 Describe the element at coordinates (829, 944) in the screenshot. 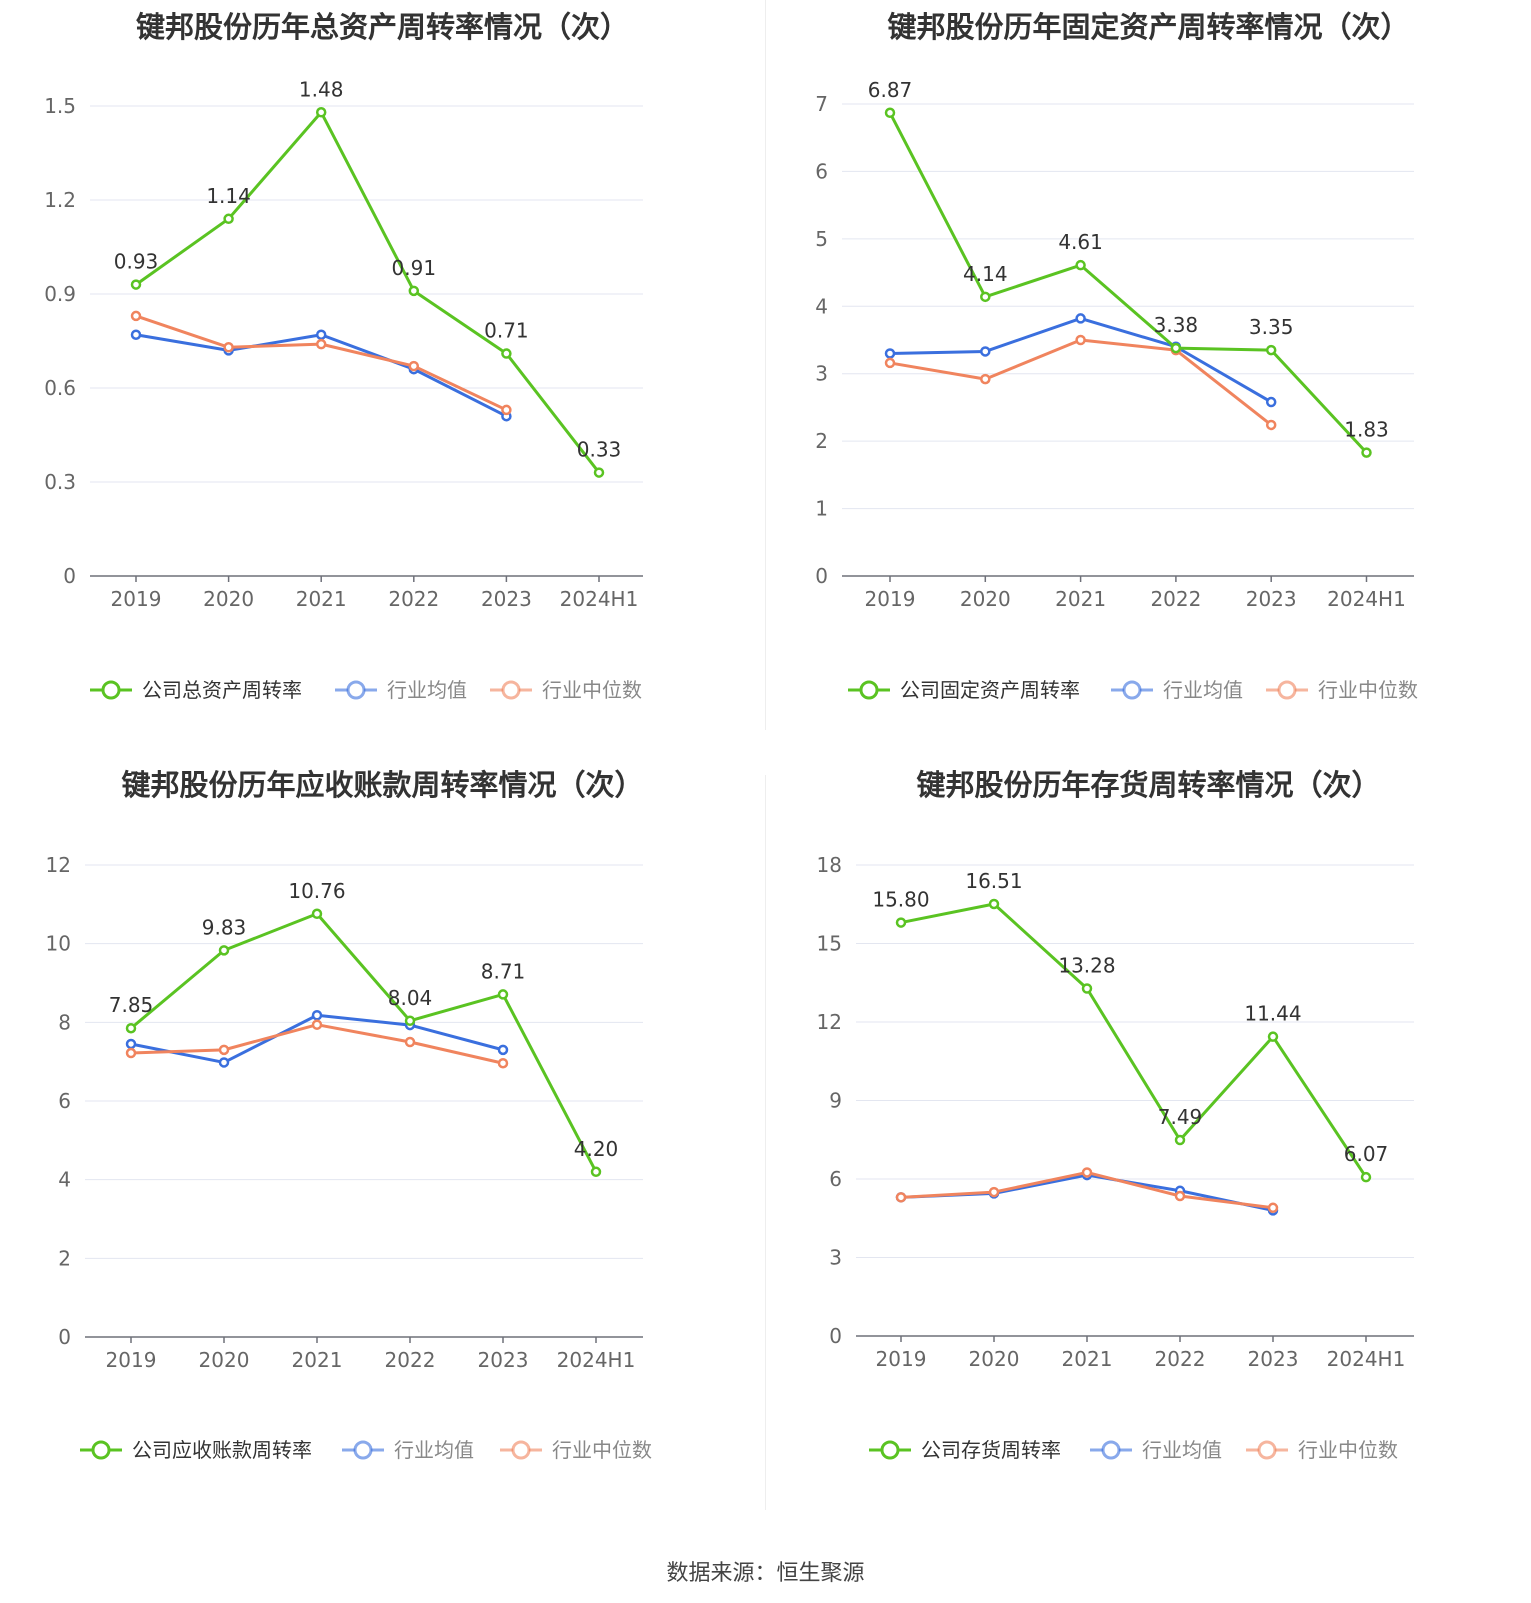

I see `y-tick-label: 15` at that location.